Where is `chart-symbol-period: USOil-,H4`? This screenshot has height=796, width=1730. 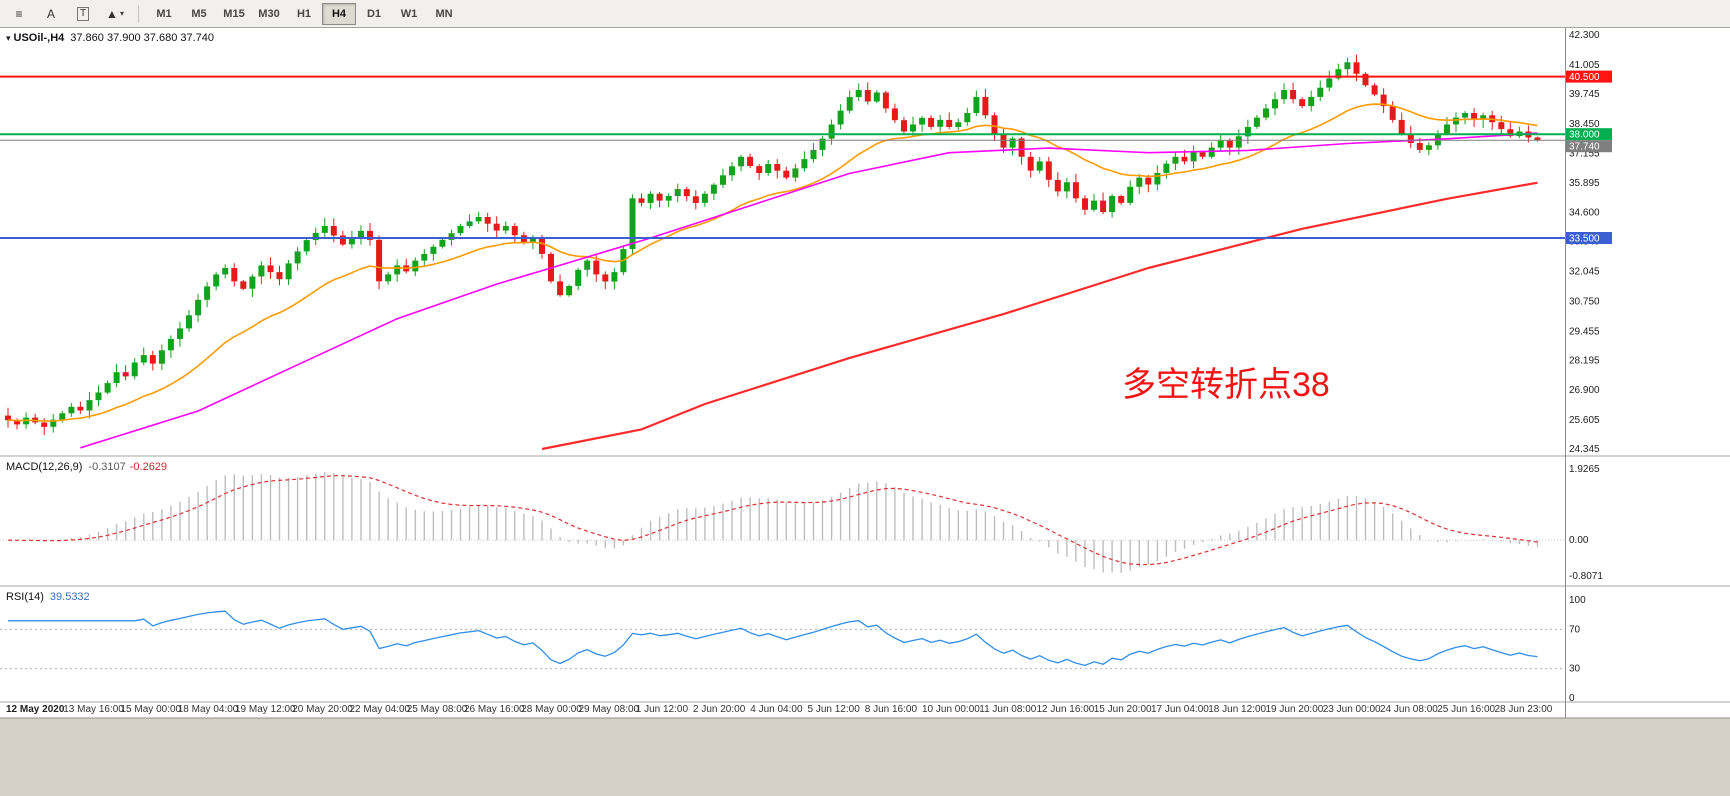
chart-symbol-period: USOil-,H4 is located at coordinates (39, 38).